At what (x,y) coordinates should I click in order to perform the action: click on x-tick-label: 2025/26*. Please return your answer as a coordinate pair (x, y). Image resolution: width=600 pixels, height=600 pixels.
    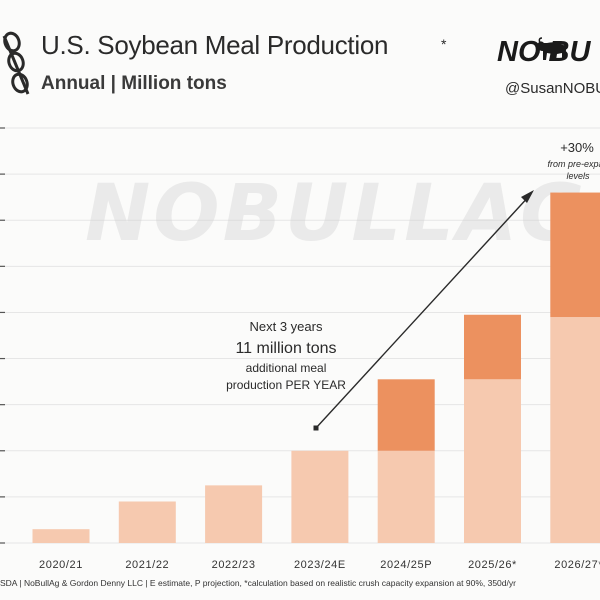
    Looking at the image, I should click on (492, 565).